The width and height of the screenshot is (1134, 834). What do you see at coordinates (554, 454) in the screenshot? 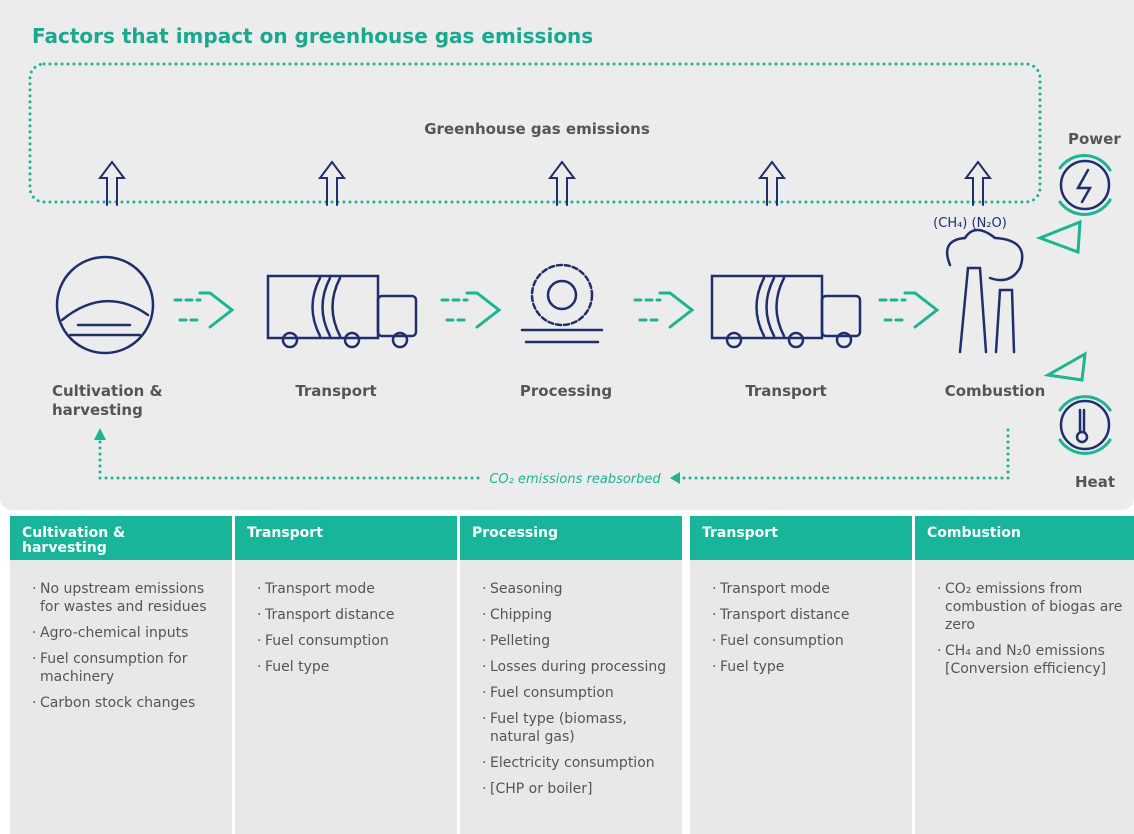
I see `reabsorb-line` at bounding box center [554, 454].